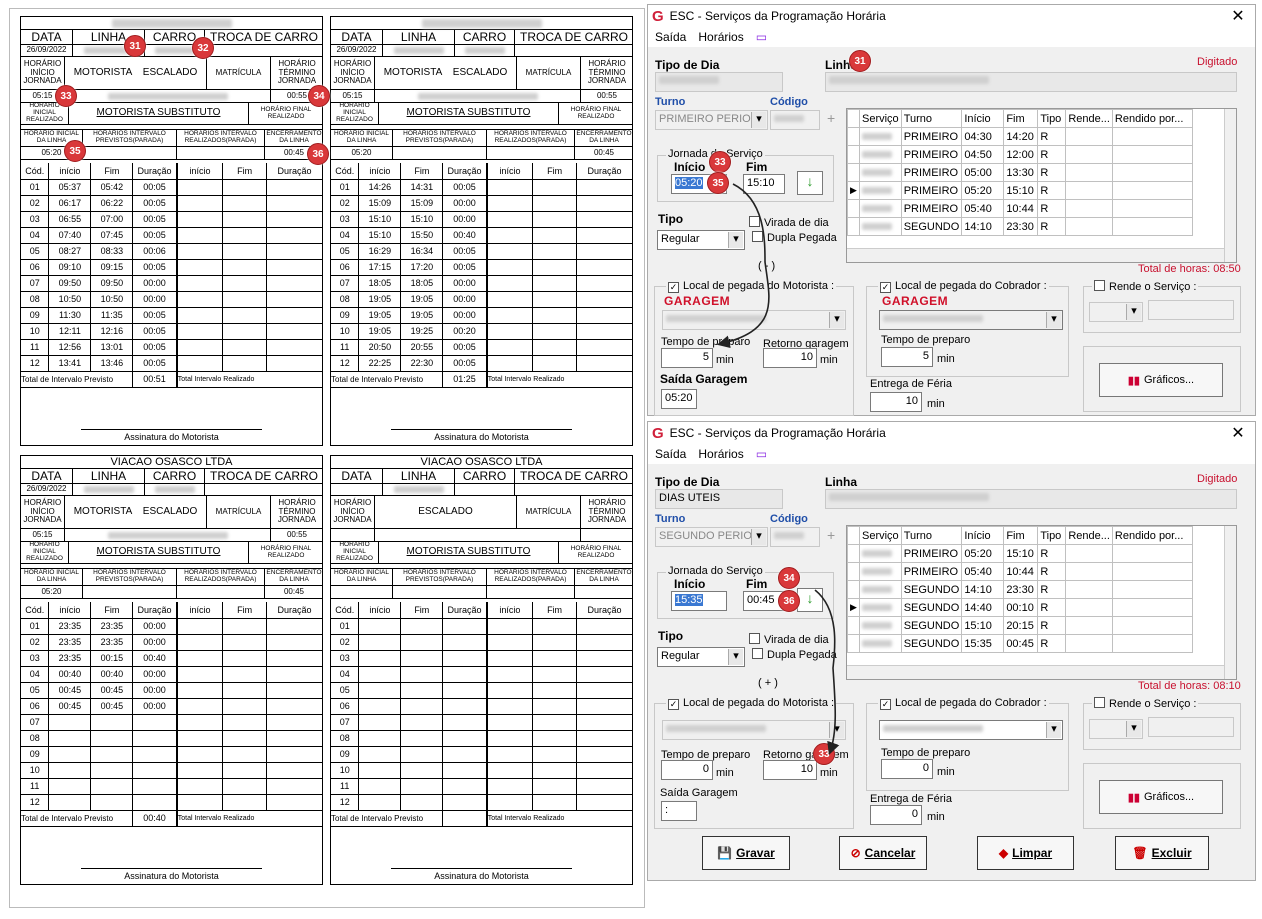 The image size is (1262, 919). Describe the element at coordinates (1020, 553) in the screenshot. I see `grid-row: PRIMEIRO 05:20 15:10 R` at that location.